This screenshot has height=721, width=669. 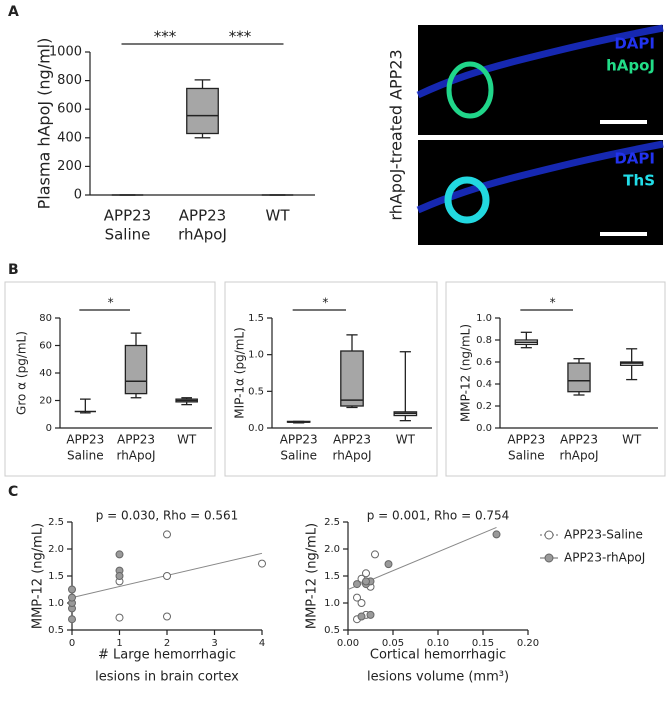 I want to click on panel-label: A, so click(x=13, y=12).